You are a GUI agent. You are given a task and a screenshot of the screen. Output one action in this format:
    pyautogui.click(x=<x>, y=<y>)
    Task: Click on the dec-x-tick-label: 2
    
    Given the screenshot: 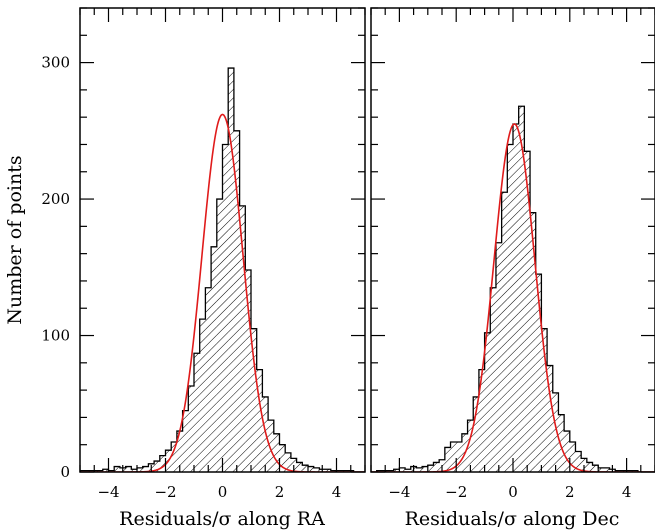 What is the action you would take?
    pyautogui.click(x=570, y=492)
    